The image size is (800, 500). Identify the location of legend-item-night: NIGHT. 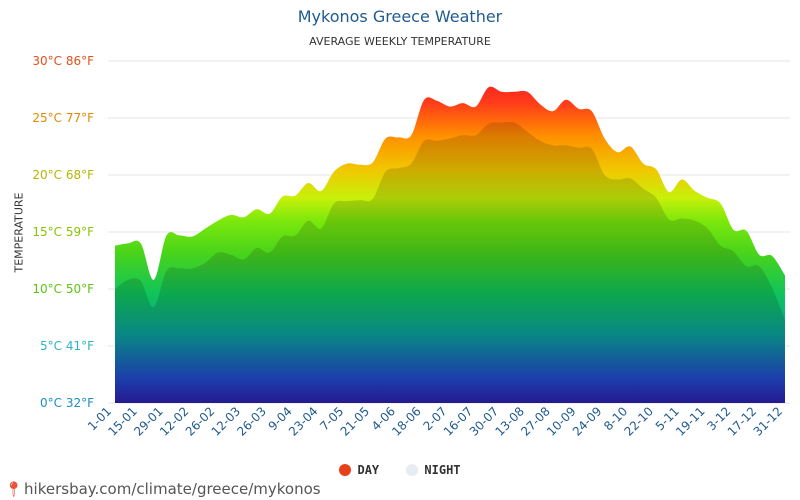
(433, 470).